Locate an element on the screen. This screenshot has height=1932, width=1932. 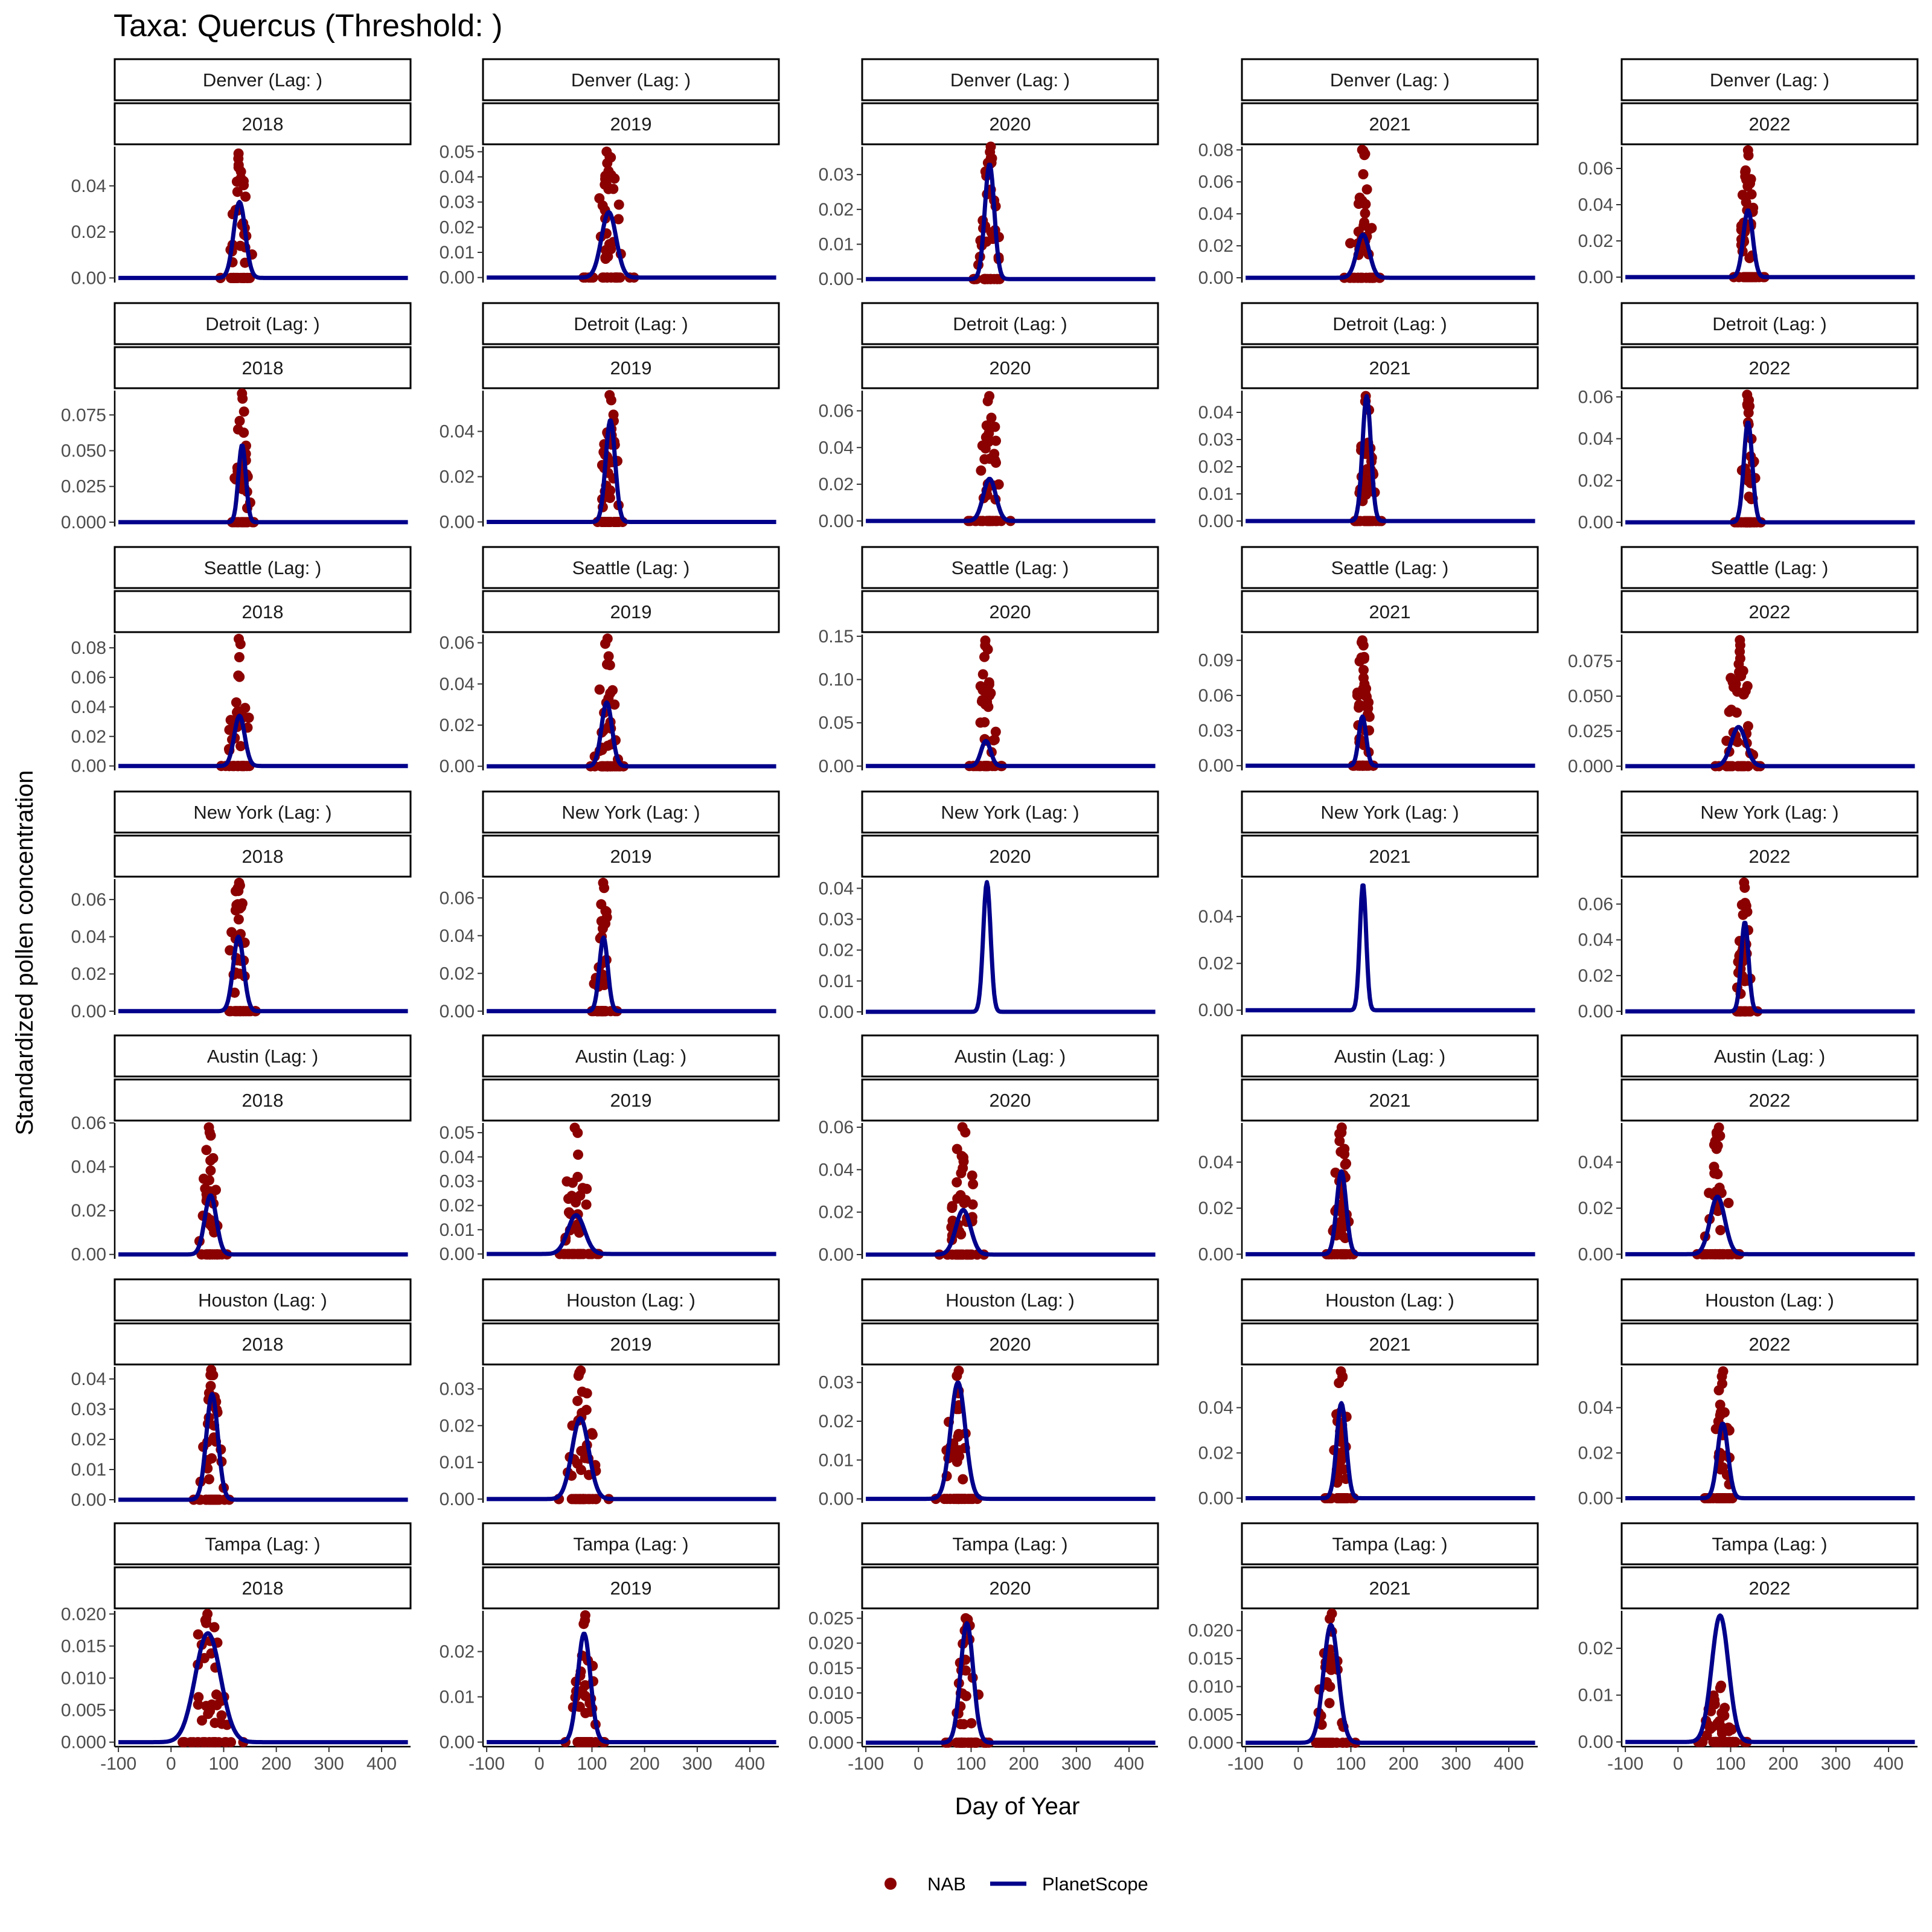
facet-panel: Houston (Lag: ) 2021 0.00 0.02 0.04 is located at coordinates (1369, 1393).